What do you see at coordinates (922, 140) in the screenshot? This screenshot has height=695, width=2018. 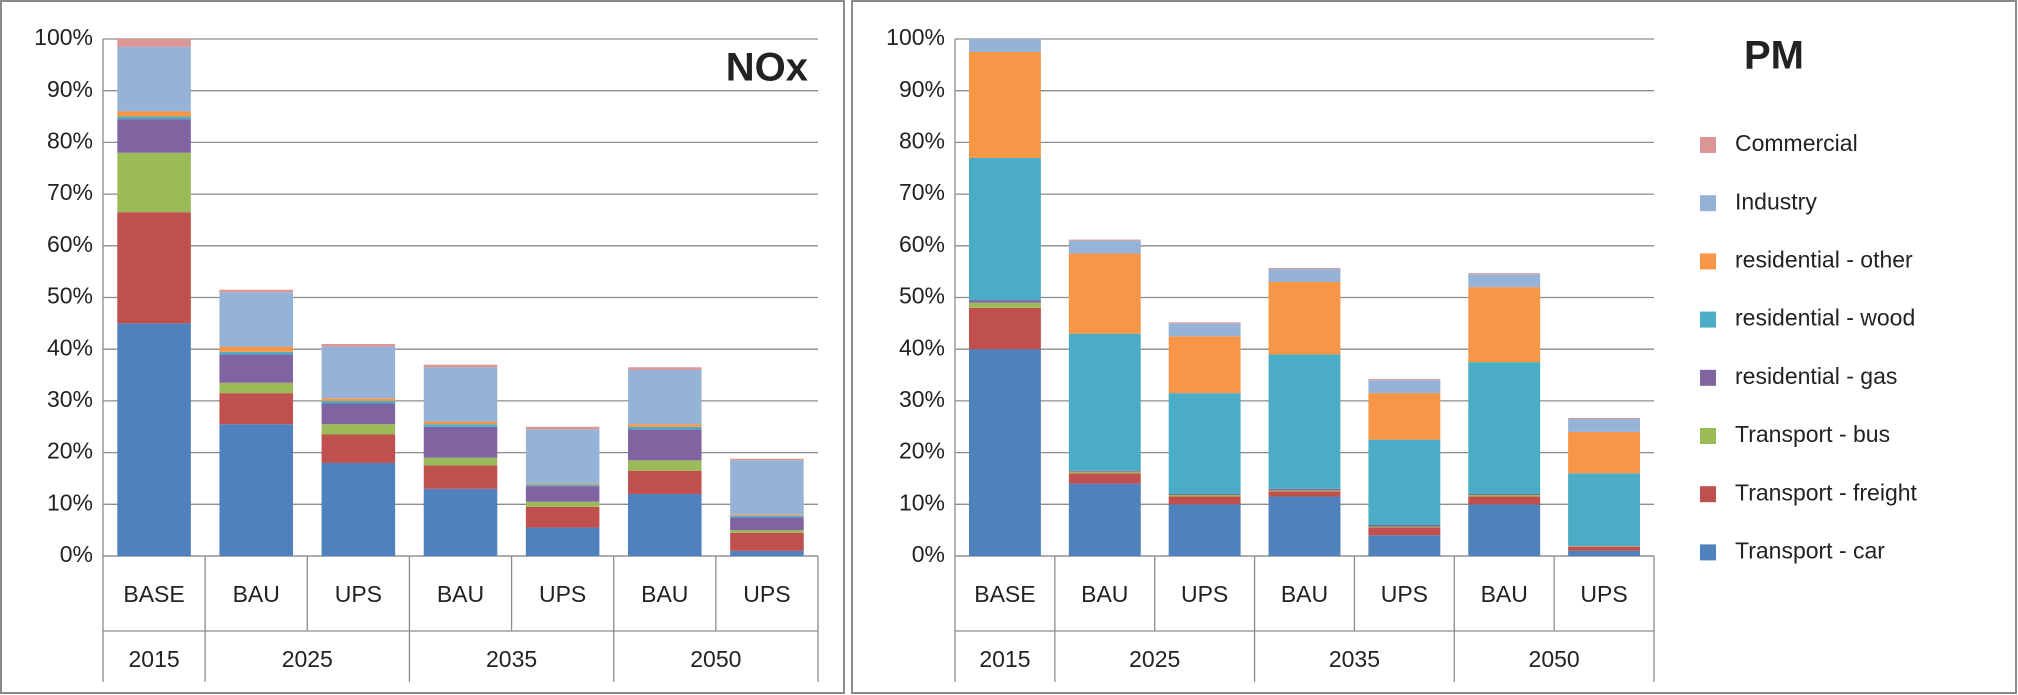 I see `y-tick-label: 80%` at bounding box center [922, 140].